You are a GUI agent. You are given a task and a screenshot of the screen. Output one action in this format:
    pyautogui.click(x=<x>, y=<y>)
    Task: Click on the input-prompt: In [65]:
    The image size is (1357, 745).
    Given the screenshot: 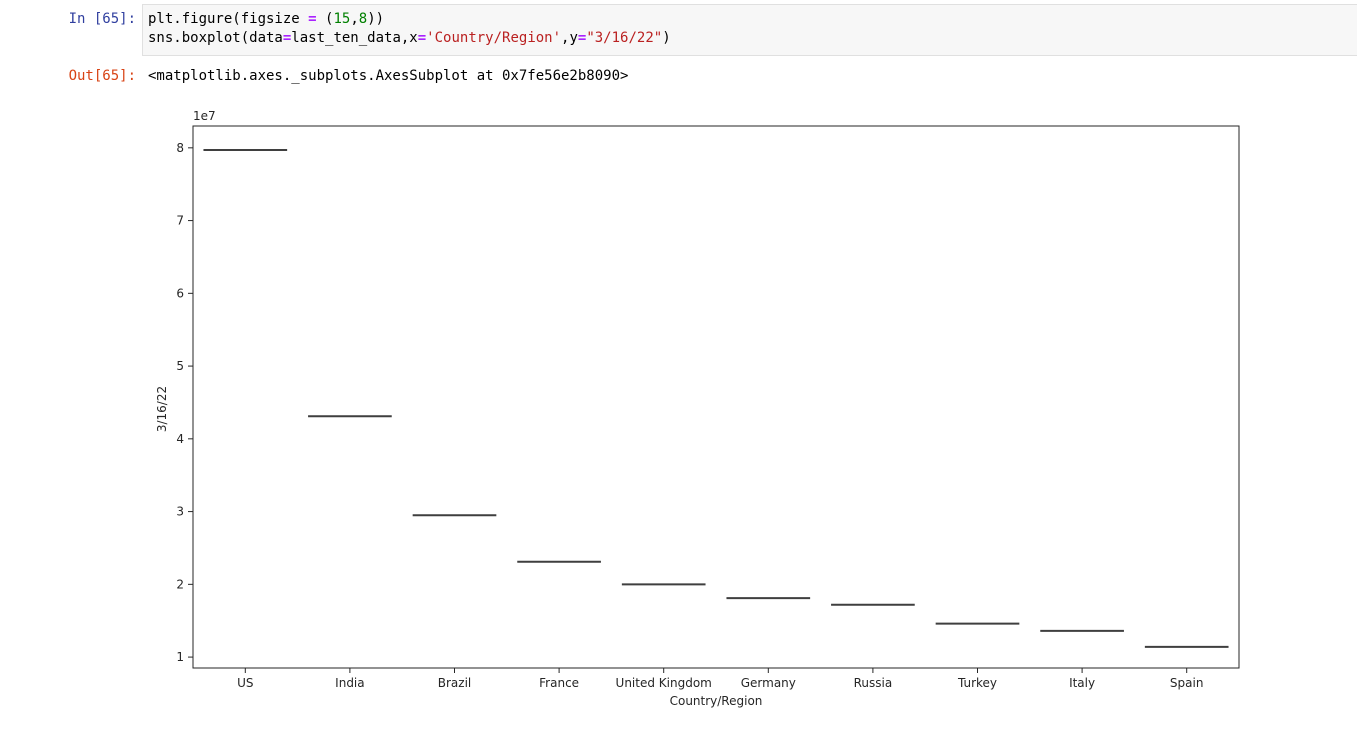 What is the action you would take?
    pyautogui.click(x=102, y=19)
    